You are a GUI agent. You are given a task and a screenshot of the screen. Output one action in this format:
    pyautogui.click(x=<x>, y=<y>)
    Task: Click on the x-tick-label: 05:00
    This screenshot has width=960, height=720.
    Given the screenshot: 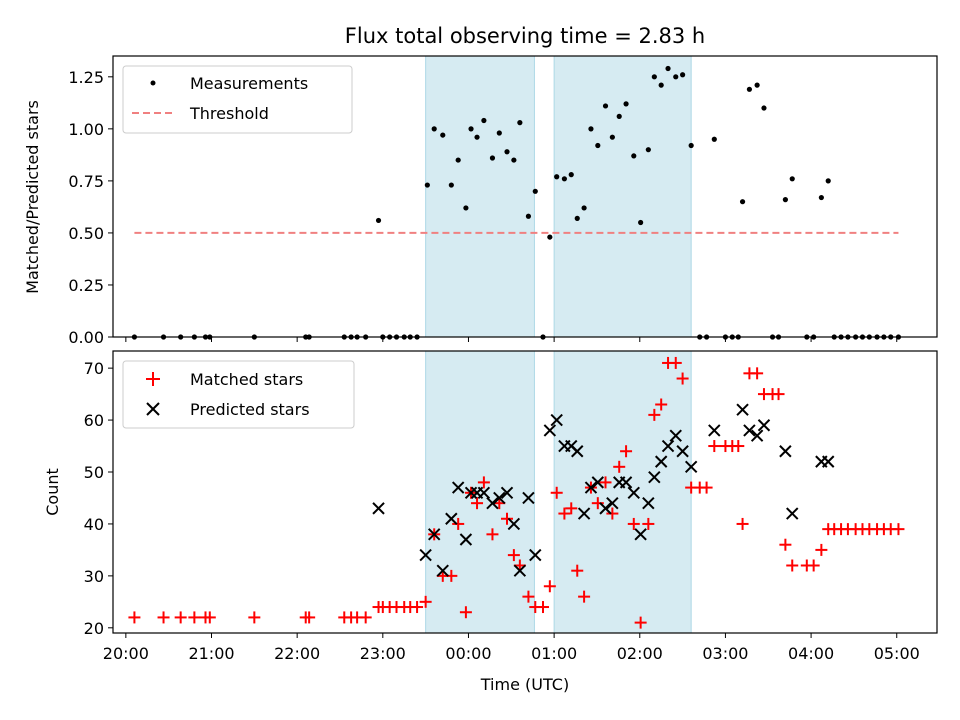 What is the action you would take?
    pyautogui.click(x=897, y=653)
    